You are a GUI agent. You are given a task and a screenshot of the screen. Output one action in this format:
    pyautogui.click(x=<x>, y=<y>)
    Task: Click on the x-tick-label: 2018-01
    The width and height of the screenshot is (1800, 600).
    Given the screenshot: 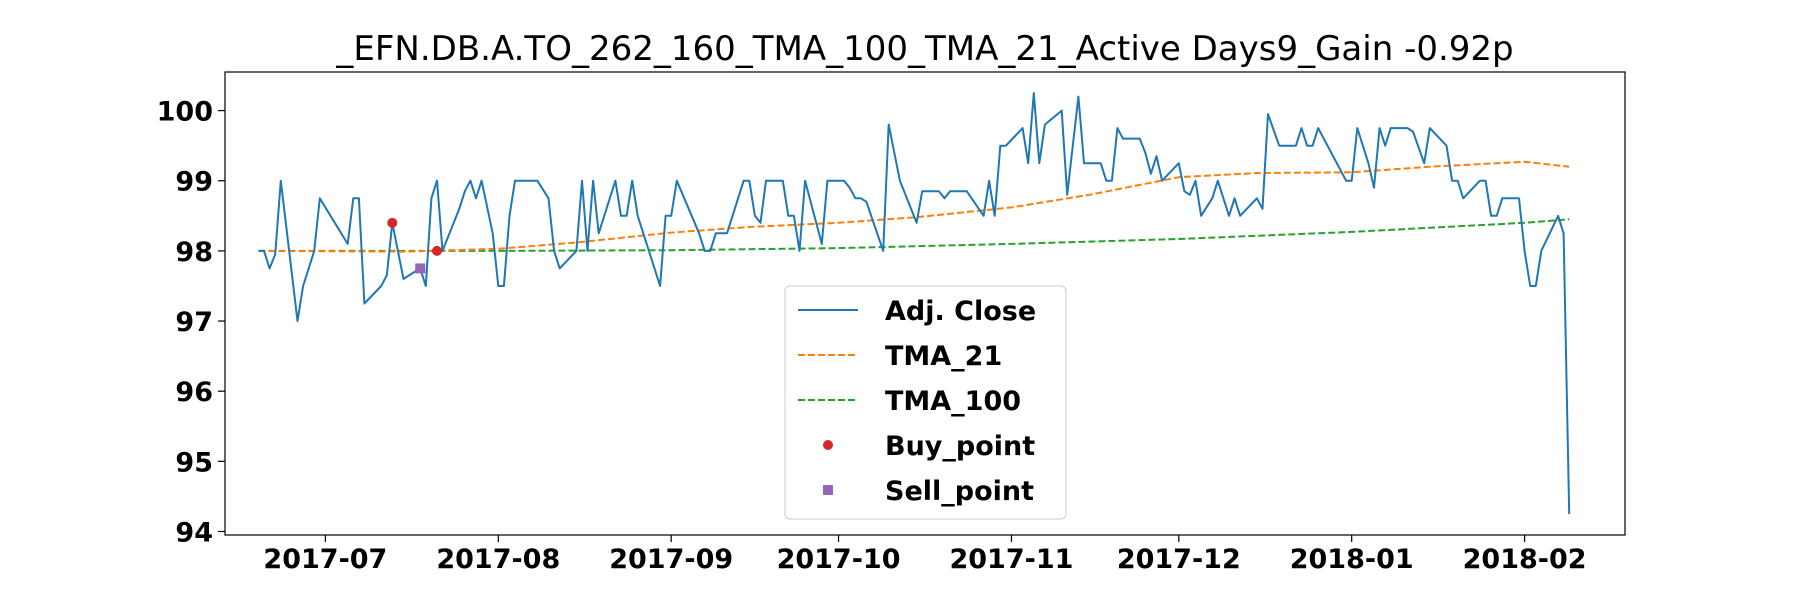 What is the action you would take?
    pyautogui.click(x=1352, y=559)
    